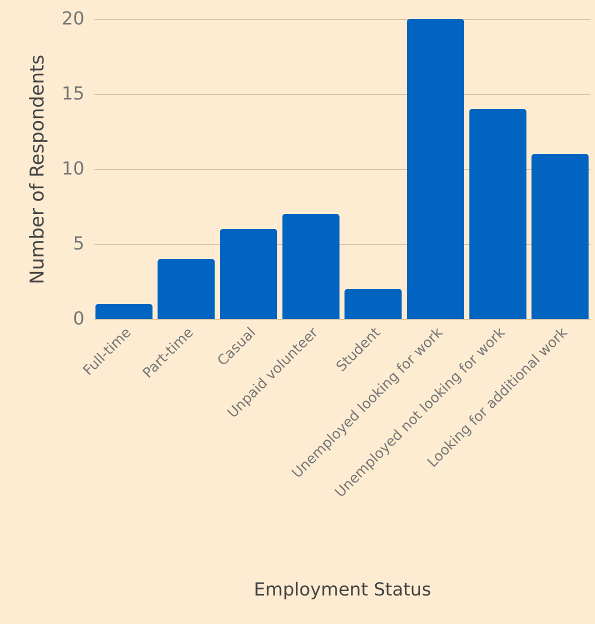 This screenshot has width=595, height=624. What do you see at coordinates (73, 19) in the screenshot?
I see `y-tick-label: 20` at bounding box center [73, 19].